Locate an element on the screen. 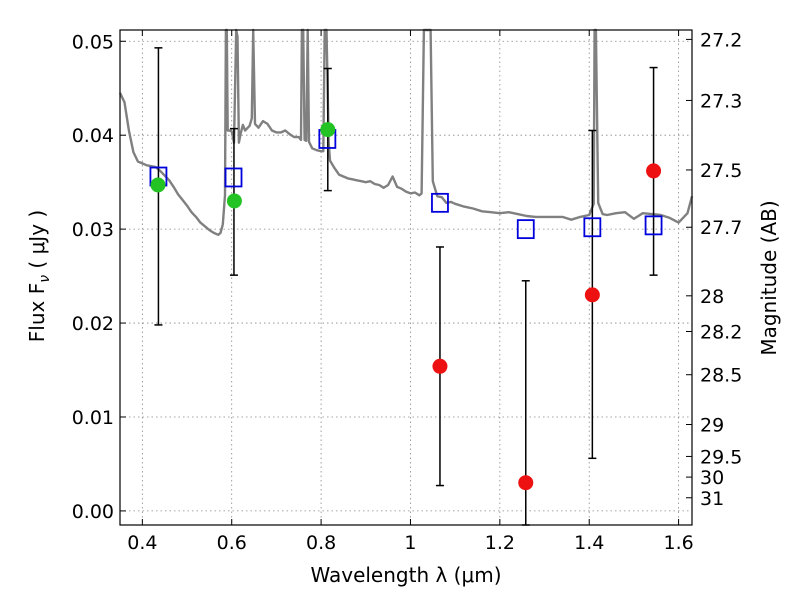 This screenshot has width=800, height=600. y2-tick-label: 27.5 is located at coordinates (721, 171).